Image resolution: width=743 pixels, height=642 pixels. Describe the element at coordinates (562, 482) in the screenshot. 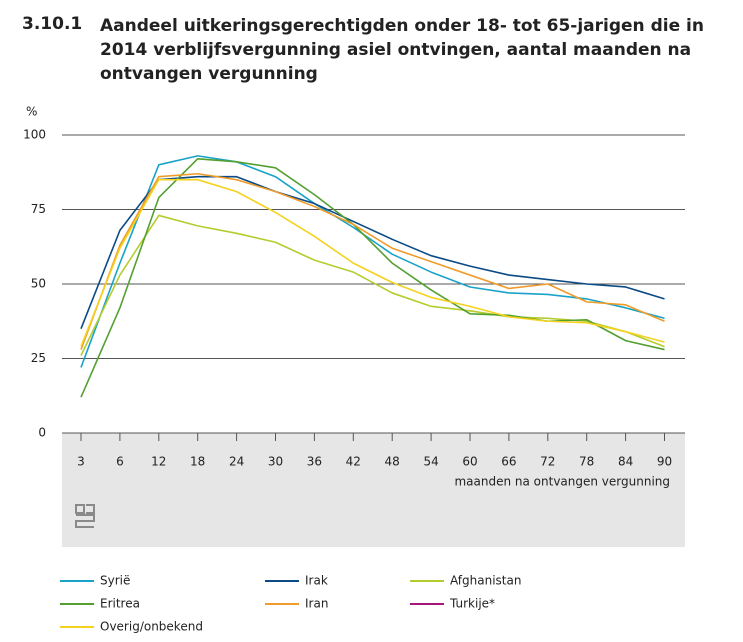

I see `x-axis-label: maanden na ontvangen vergunning` at that location.